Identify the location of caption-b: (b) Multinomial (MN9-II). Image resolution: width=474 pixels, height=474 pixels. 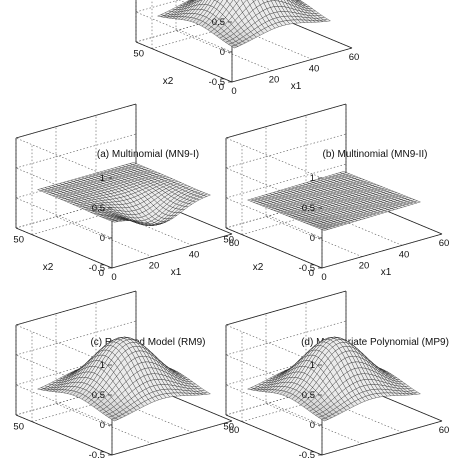
(374, 154).